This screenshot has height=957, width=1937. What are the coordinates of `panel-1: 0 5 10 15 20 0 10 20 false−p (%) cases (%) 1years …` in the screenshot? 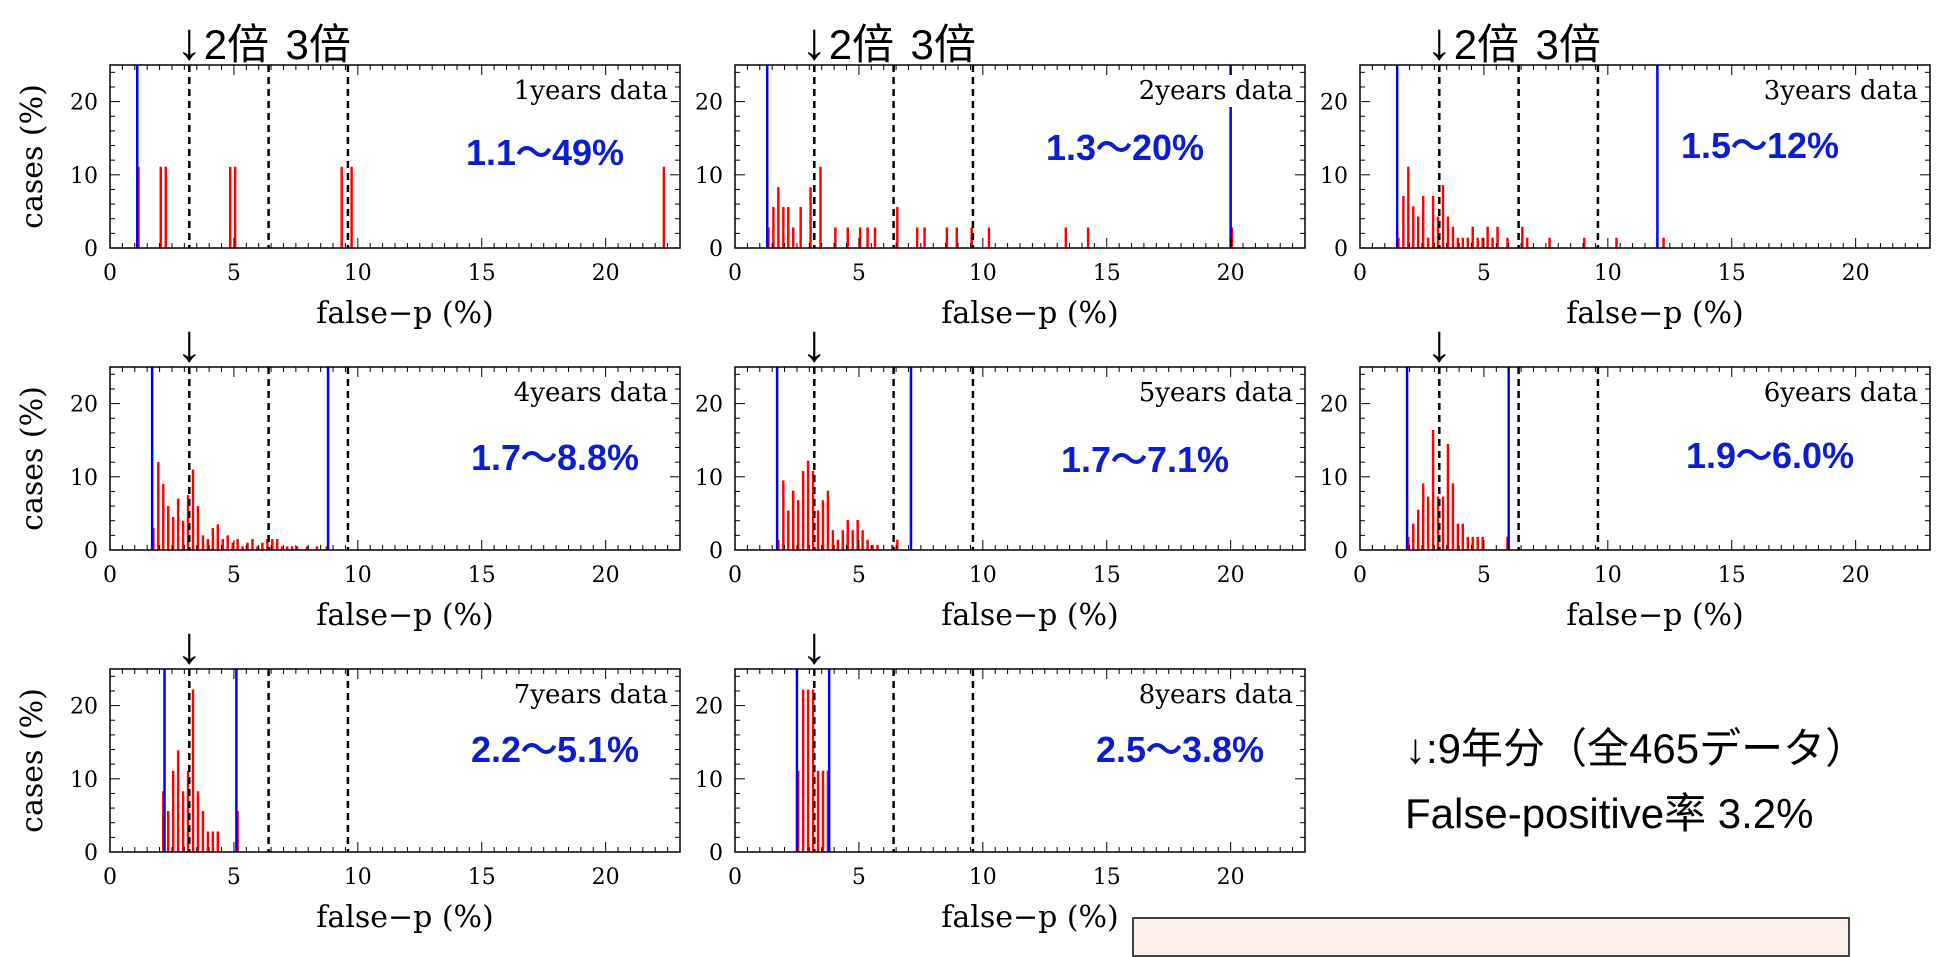 It's located at (348, 172).